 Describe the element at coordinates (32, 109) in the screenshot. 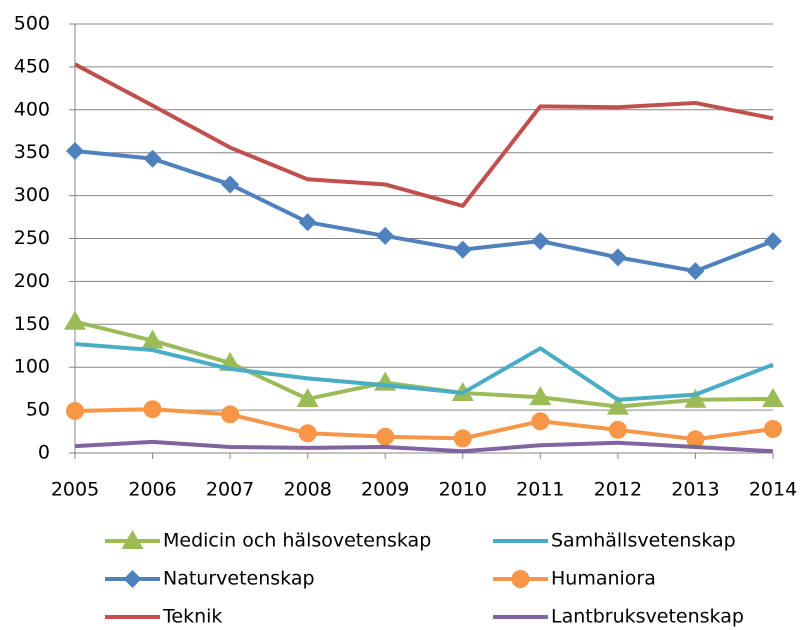

I see `y-tick-label: 400` at that location.